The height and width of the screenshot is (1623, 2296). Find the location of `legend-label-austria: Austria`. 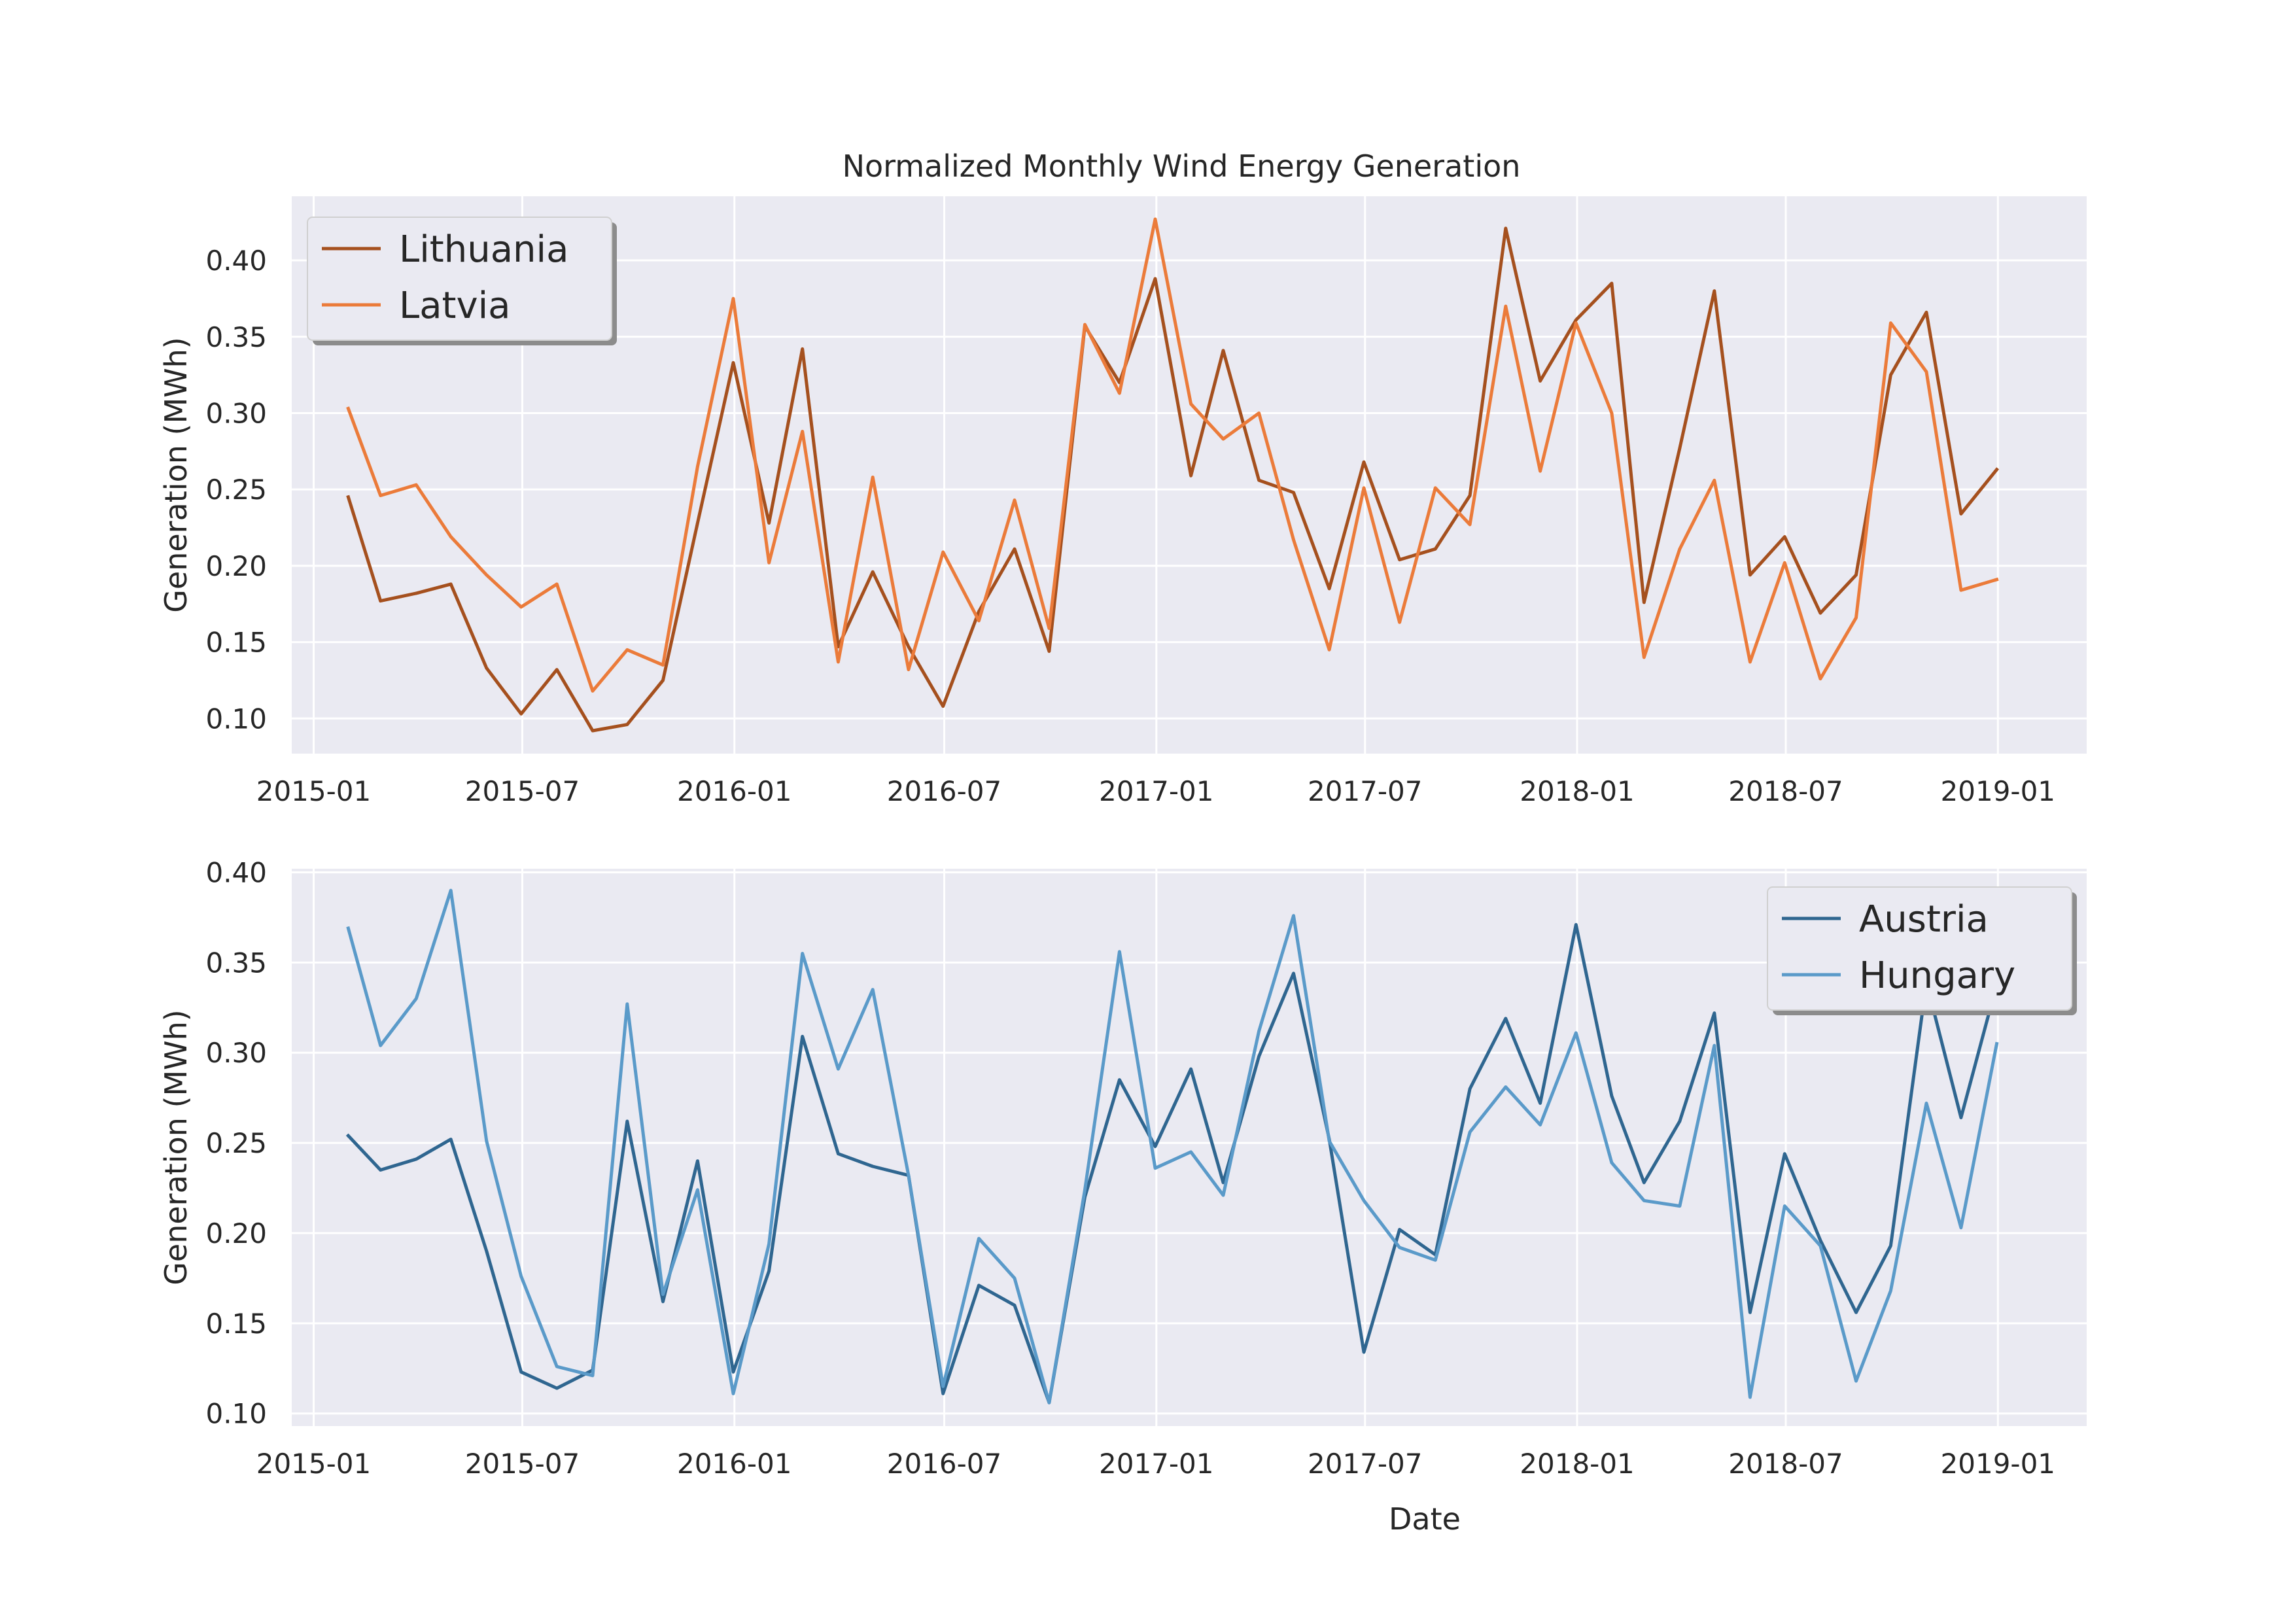

legend-label-austria: Austria is located at coordinates (1924, 920).